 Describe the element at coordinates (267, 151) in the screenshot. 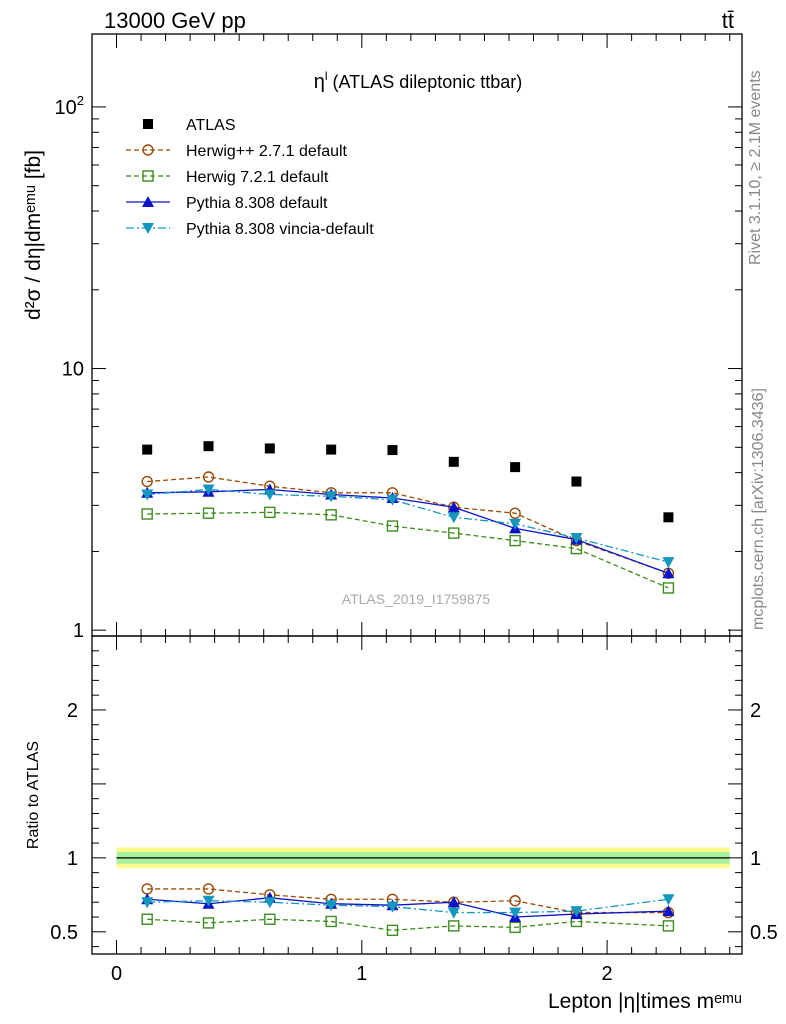

I see `legend-label: Herwig++ 2.7.1 default` at that location.